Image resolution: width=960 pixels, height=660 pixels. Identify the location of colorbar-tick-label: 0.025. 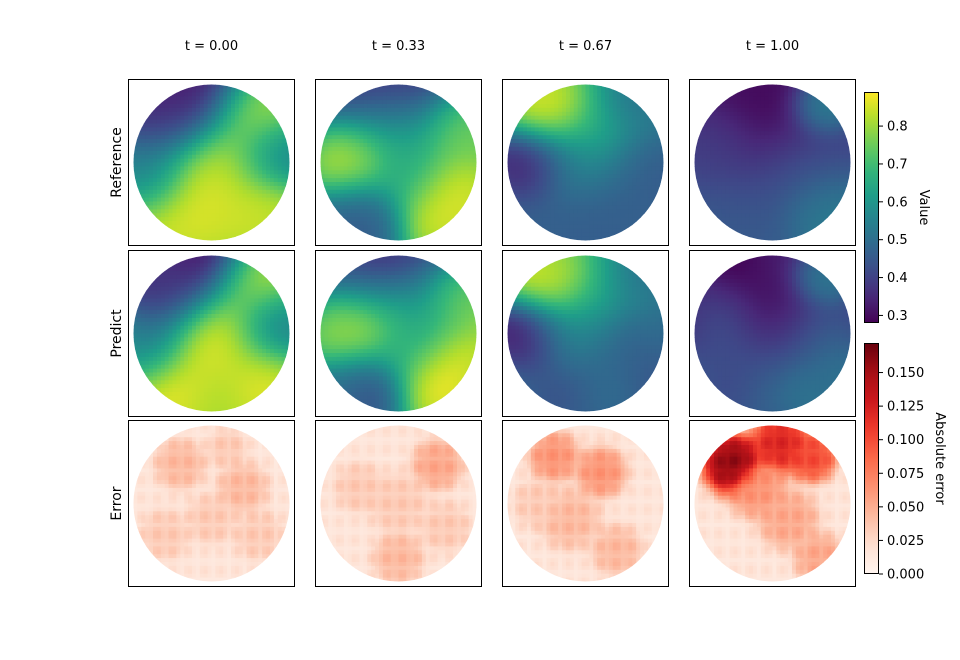
(905, 541).